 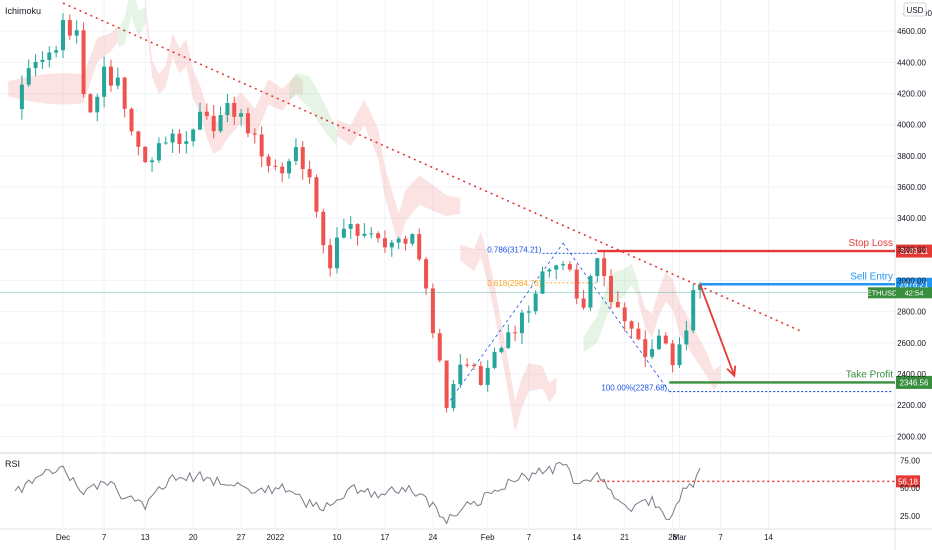 What do you see at coordinates (911, 31) in the screenshot?
I see `price-tick-label: 4600.00` at bounding box center [911, 31].